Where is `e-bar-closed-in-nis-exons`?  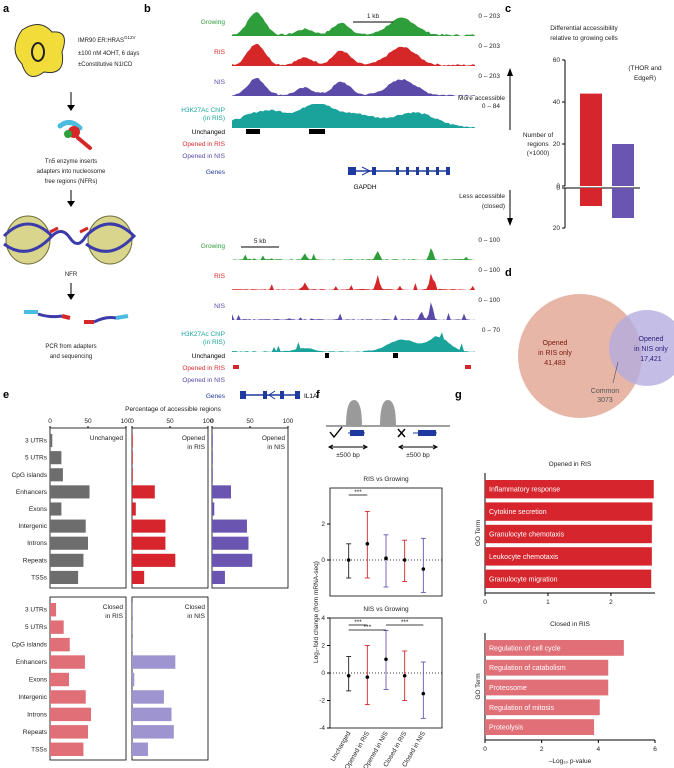
e-bar-closed-in-nis-exons is located at coordinates (133, 679).